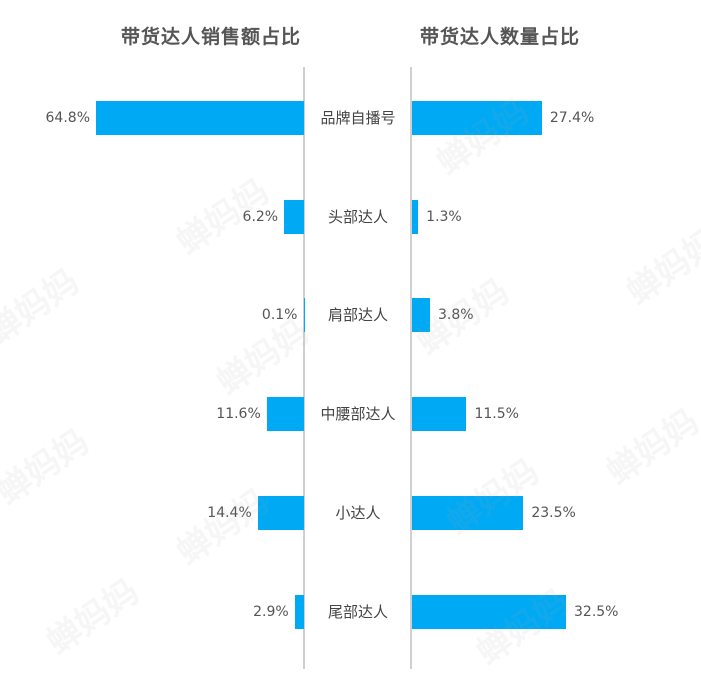  Describe the element at coordinates (444, 217) in the screenshot. I see `count-share-label: 1.3%` at that location.